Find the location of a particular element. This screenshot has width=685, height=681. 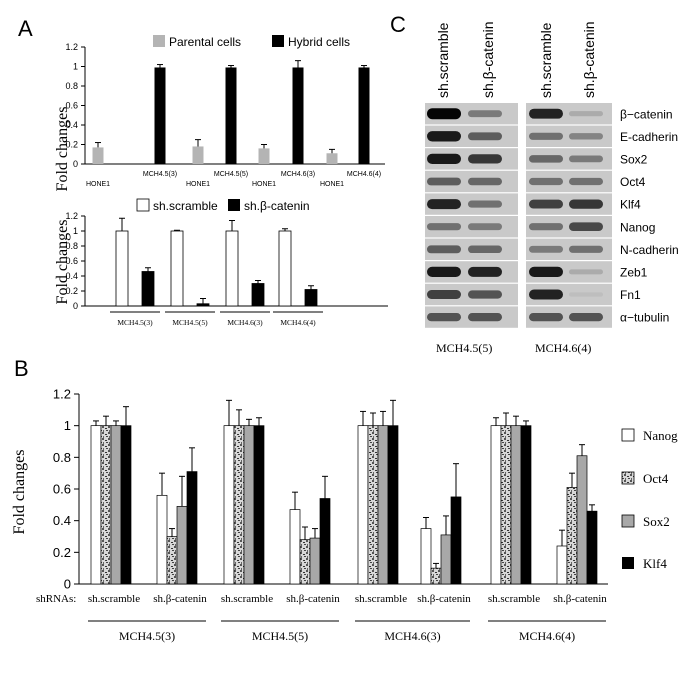

wb-col-right-1: sh.scramble is located at coordinates (546, 60).